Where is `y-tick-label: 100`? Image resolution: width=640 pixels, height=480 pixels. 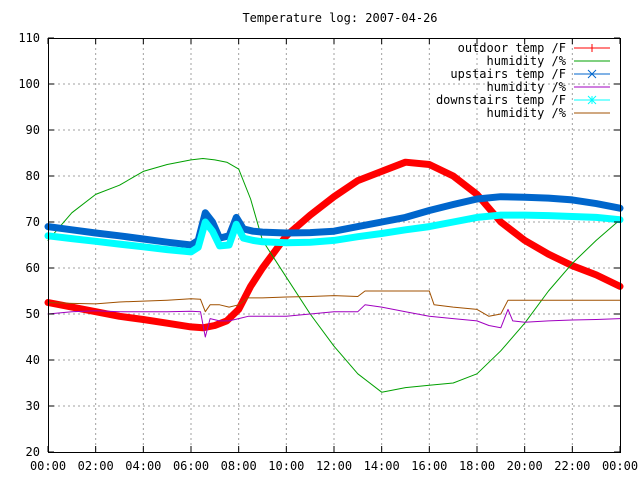
y-tick-label: 100 is located at coordinates (29, 84).